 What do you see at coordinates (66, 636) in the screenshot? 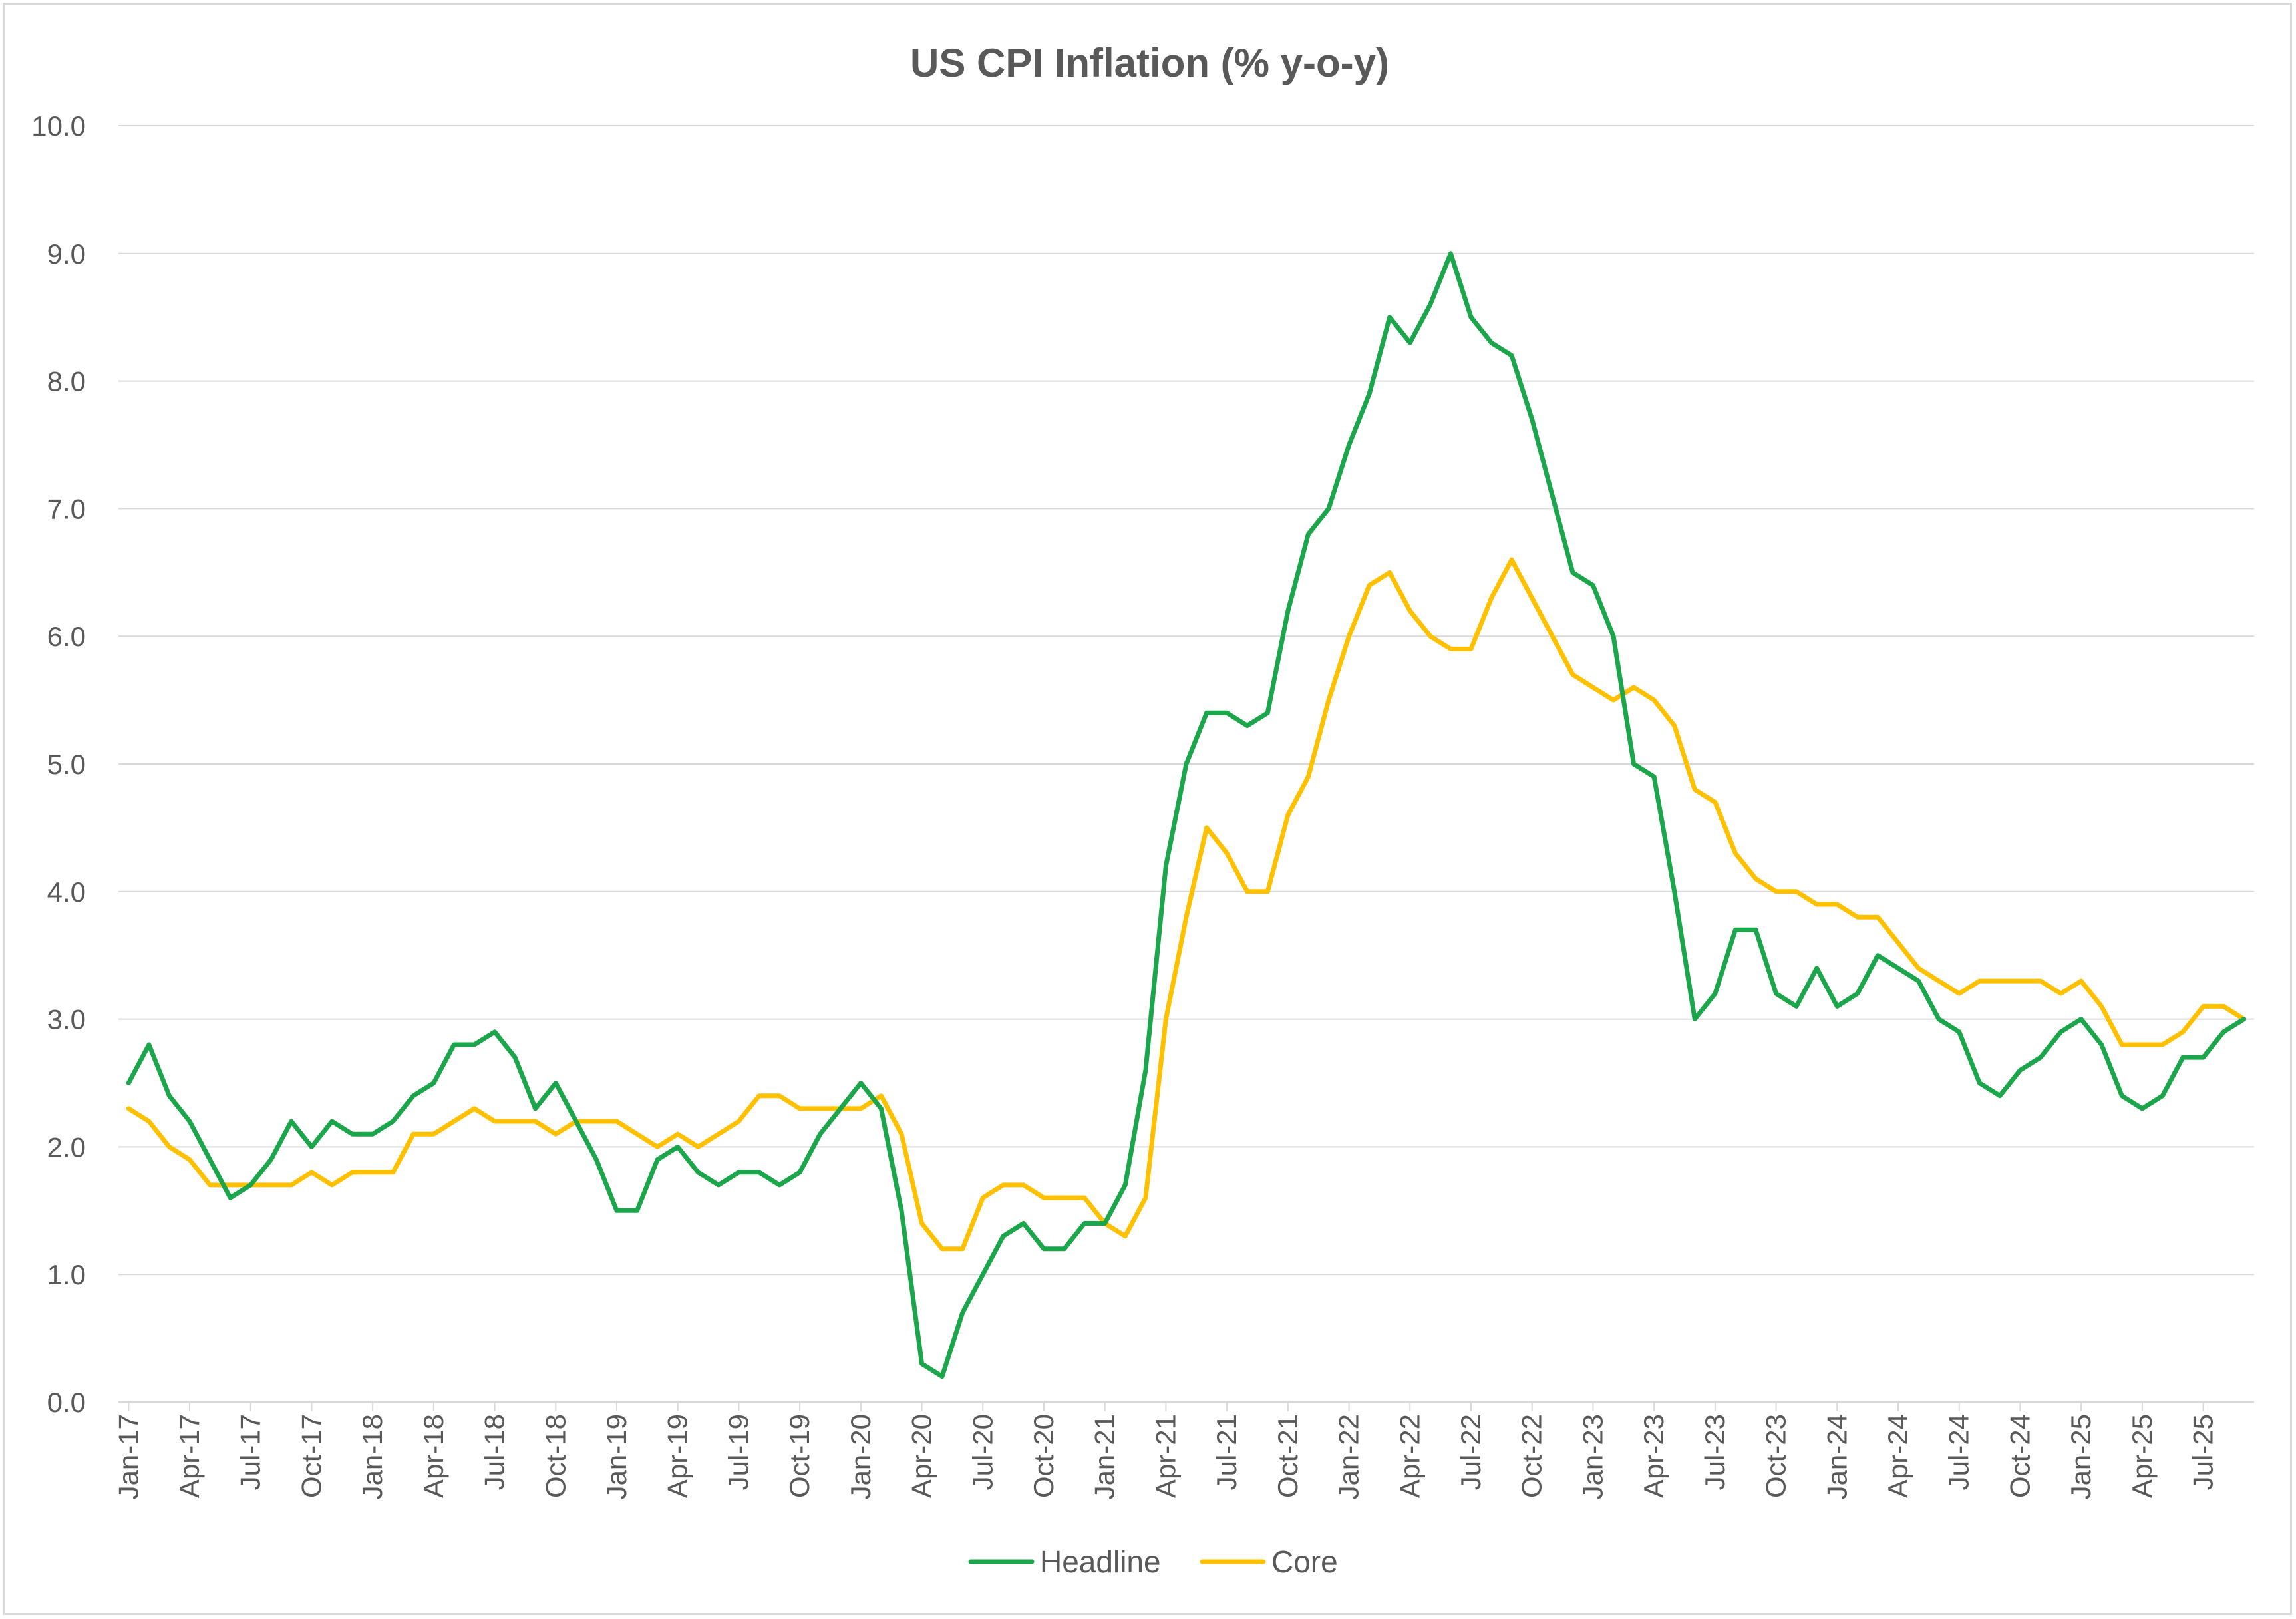
I see `y-tick-label: 6.0` at bounding box center [66, 636].